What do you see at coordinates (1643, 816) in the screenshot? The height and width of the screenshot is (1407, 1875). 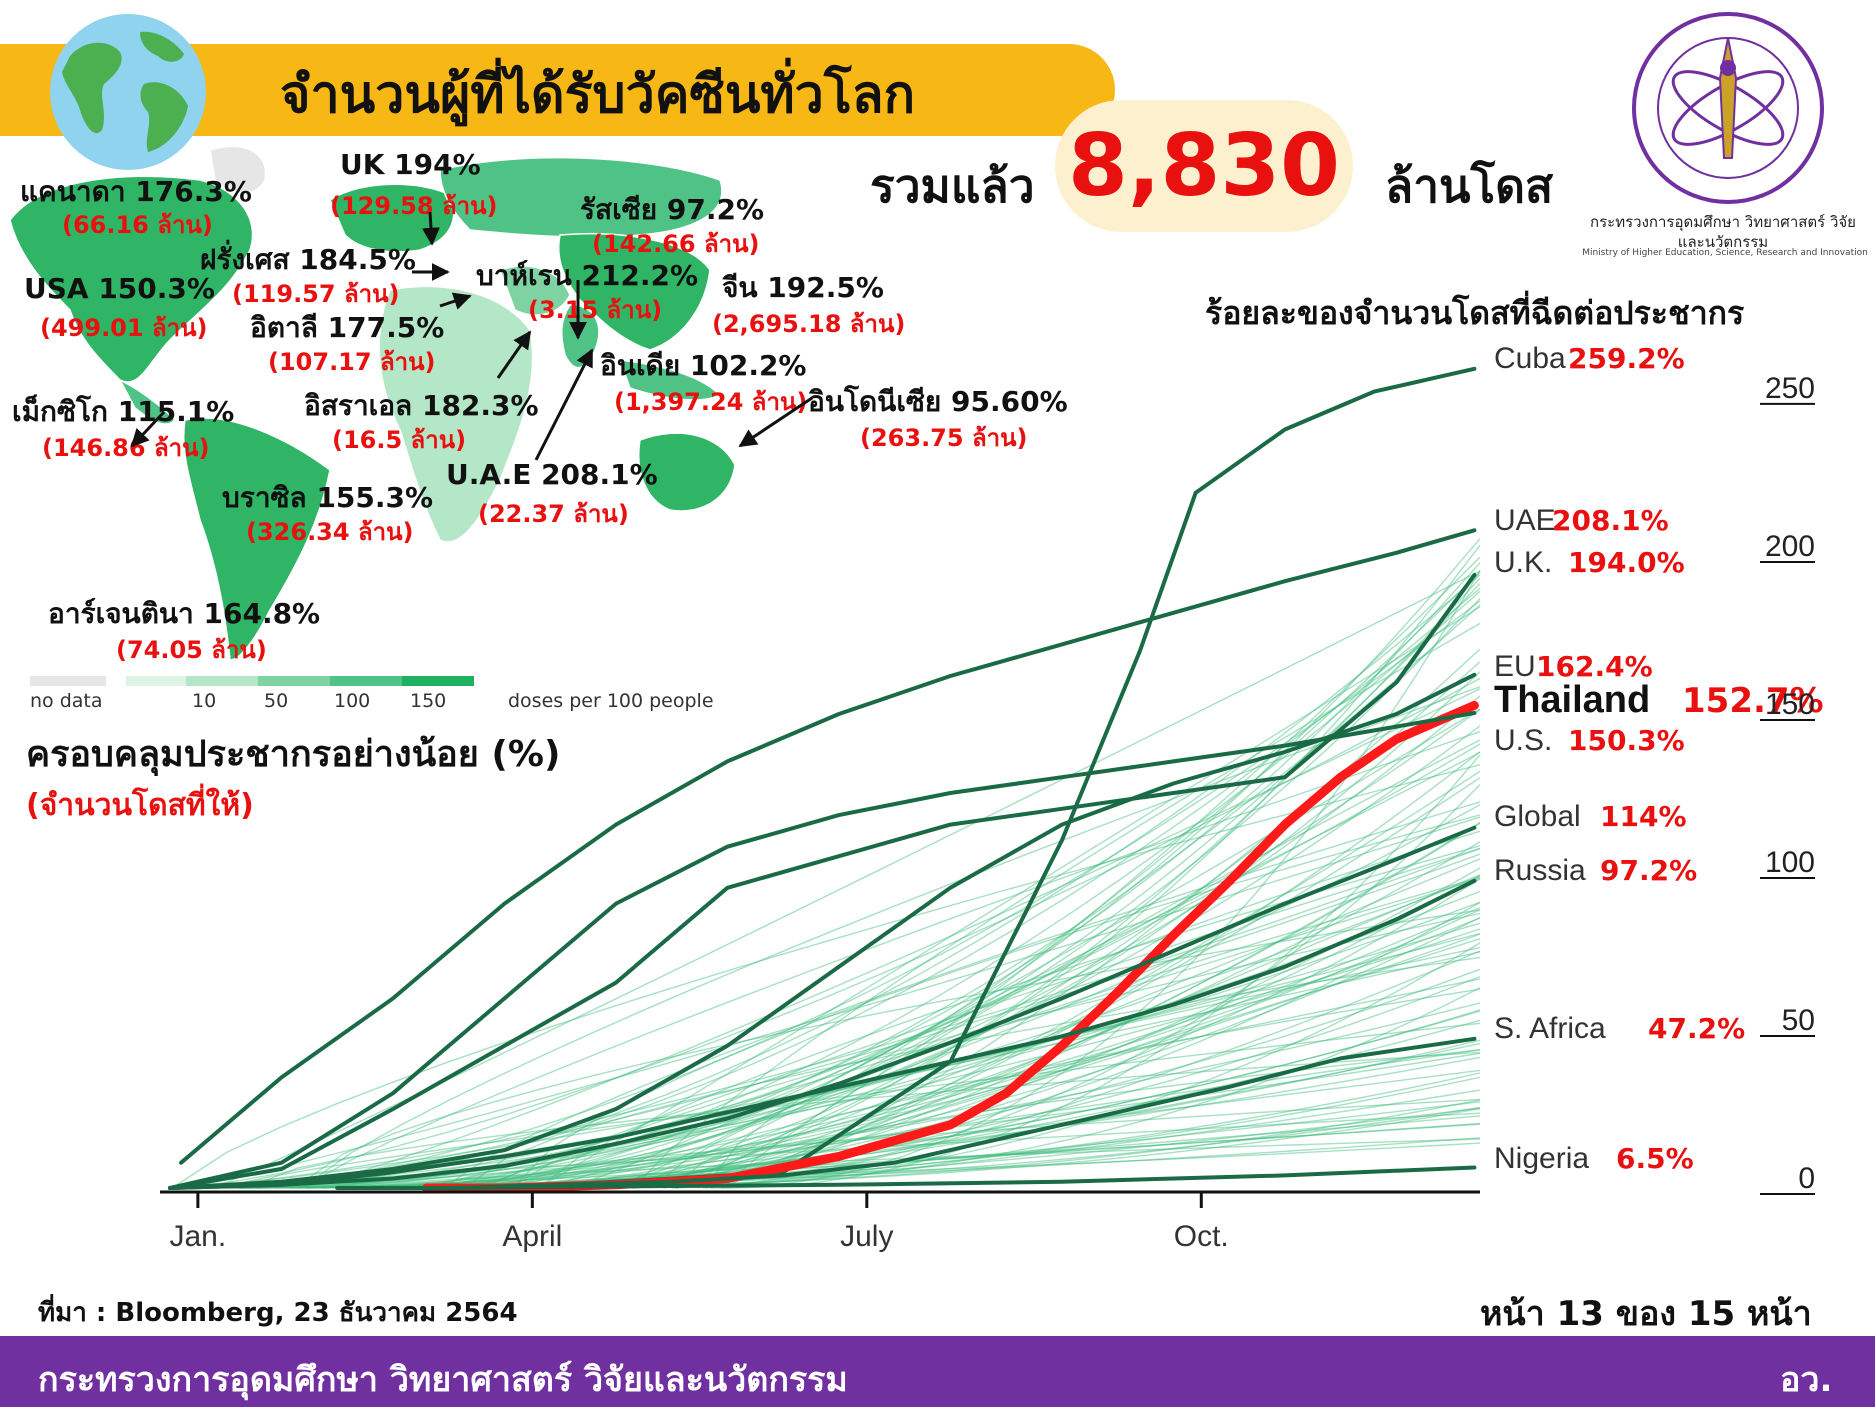 I see `series-label-value: 114%` at bounding box center [1643, 816].